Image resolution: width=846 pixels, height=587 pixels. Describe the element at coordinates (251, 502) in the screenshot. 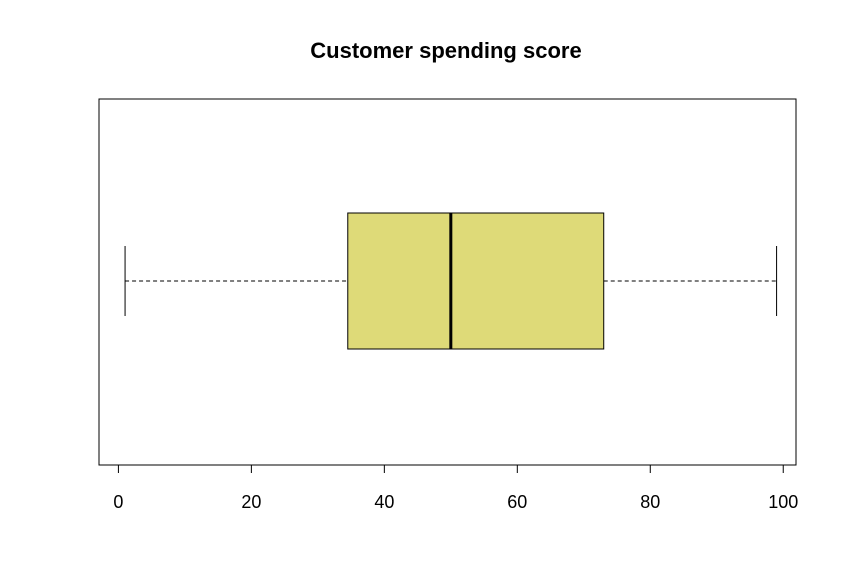

I see `x-tick-label: 20` at that location.